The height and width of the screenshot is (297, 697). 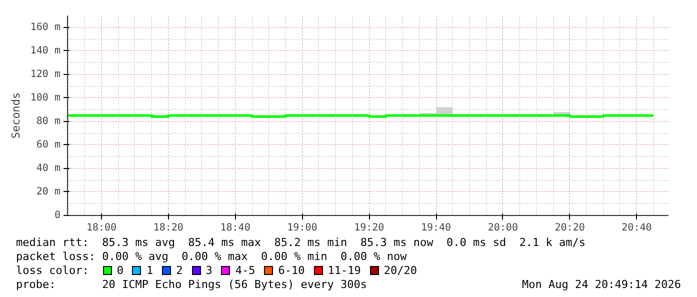 What do you see at coordinates (45, 74) in the screenshot?
I see `y-tick-label: 120 m` at bounding box center [45, 74].